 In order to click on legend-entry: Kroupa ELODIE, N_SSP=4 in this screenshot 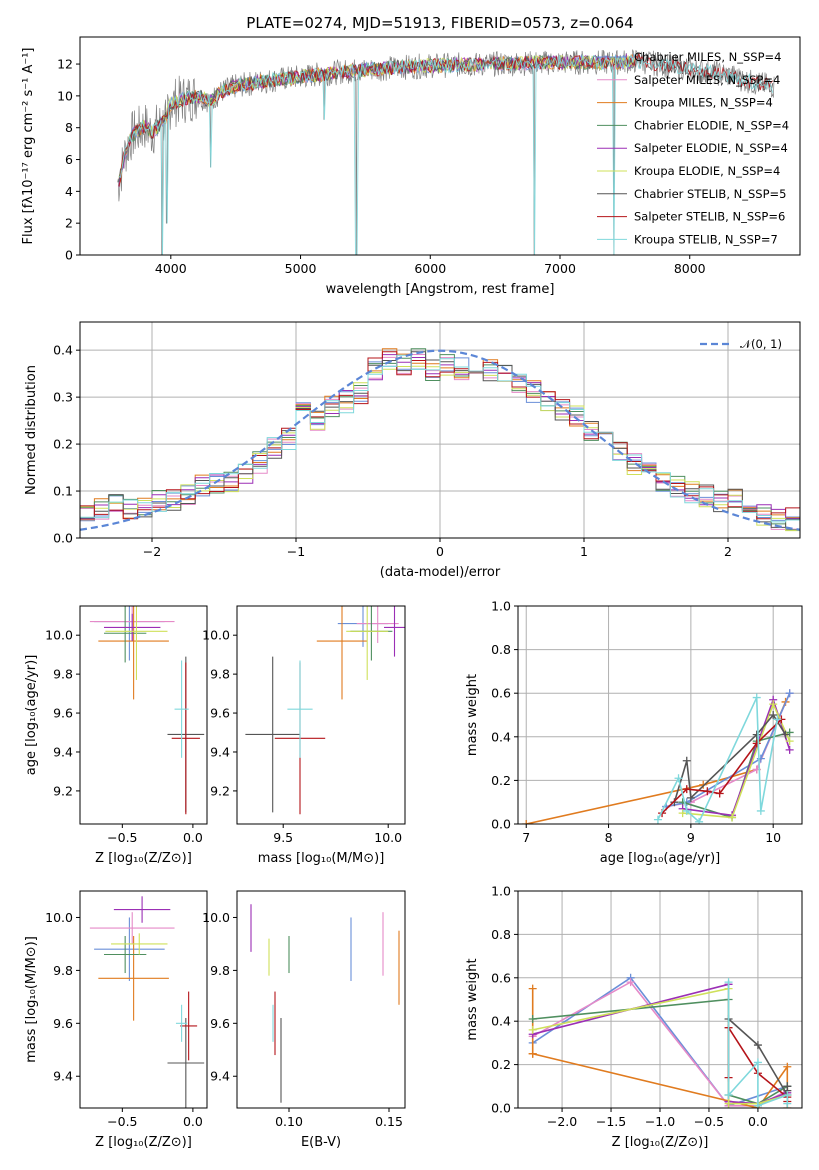, I will do `click(707, 171)`.